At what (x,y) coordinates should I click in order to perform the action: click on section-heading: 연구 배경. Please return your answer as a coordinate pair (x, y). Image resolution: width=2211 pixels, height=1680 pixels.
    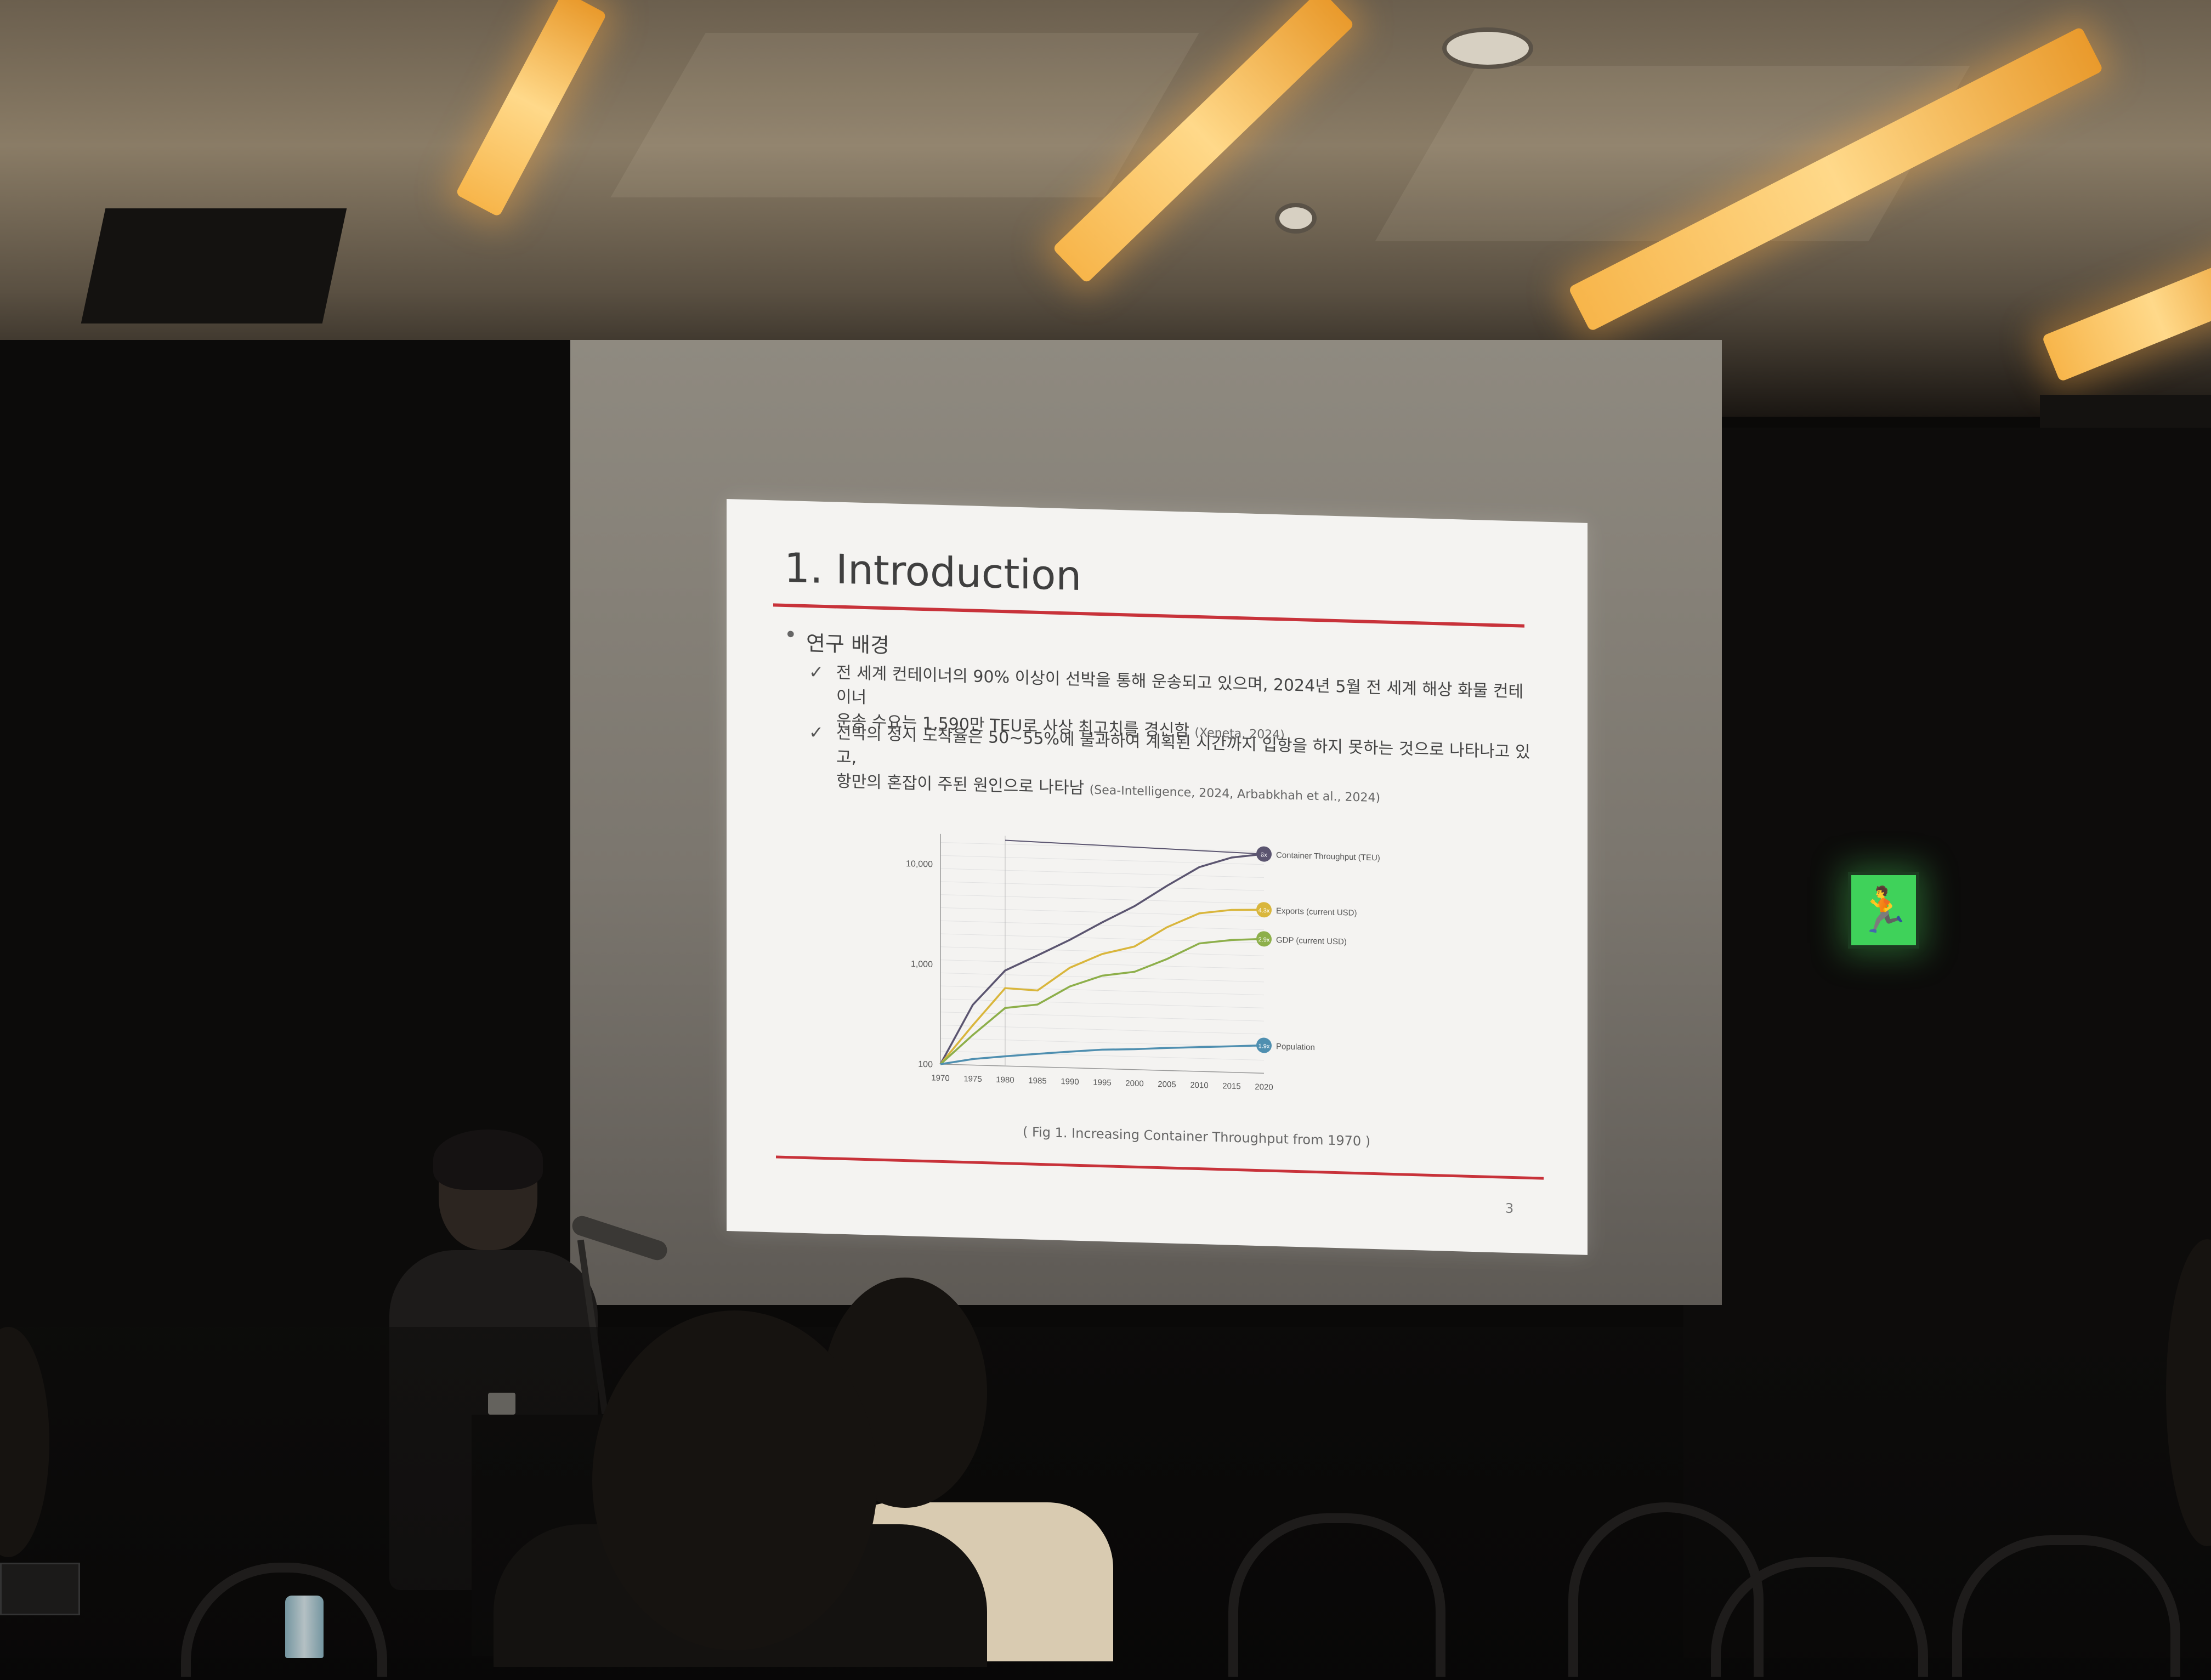
    Looking at the image, I should click on (847, 644).